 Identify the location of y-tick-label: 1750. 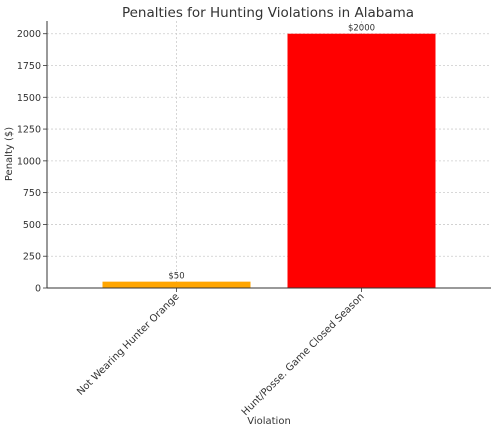
(29, 66).